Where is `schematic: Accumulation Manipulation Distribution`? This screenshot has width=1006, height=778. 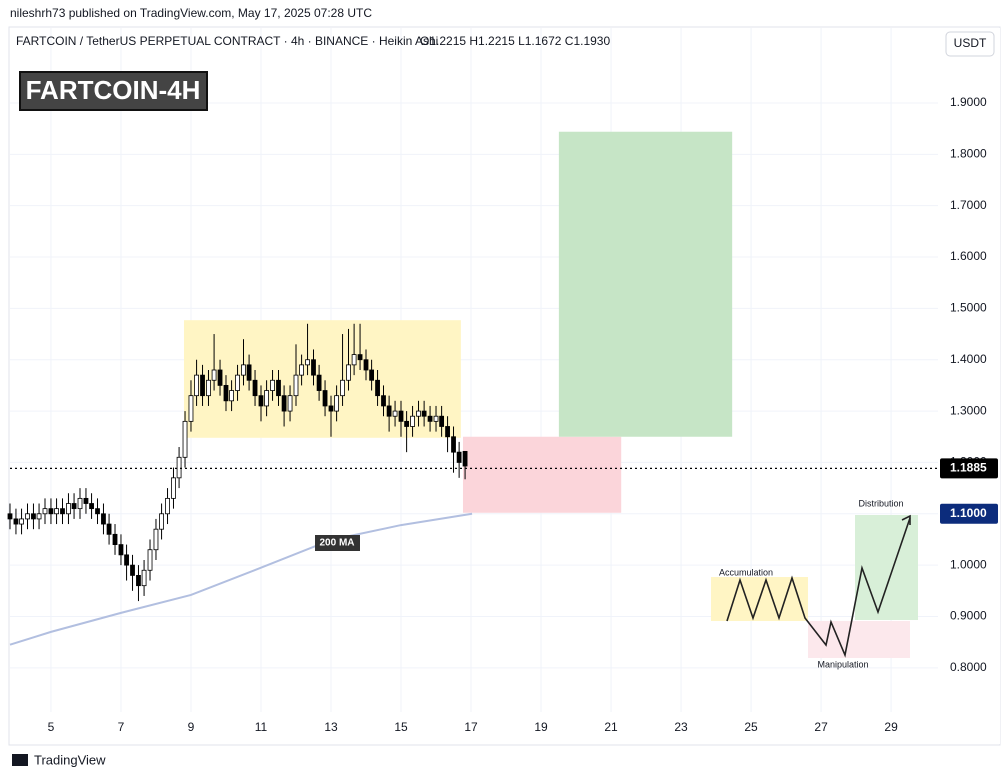
schematic: Accumulation Manipulation Distribution is located at coordinates (814, 583).